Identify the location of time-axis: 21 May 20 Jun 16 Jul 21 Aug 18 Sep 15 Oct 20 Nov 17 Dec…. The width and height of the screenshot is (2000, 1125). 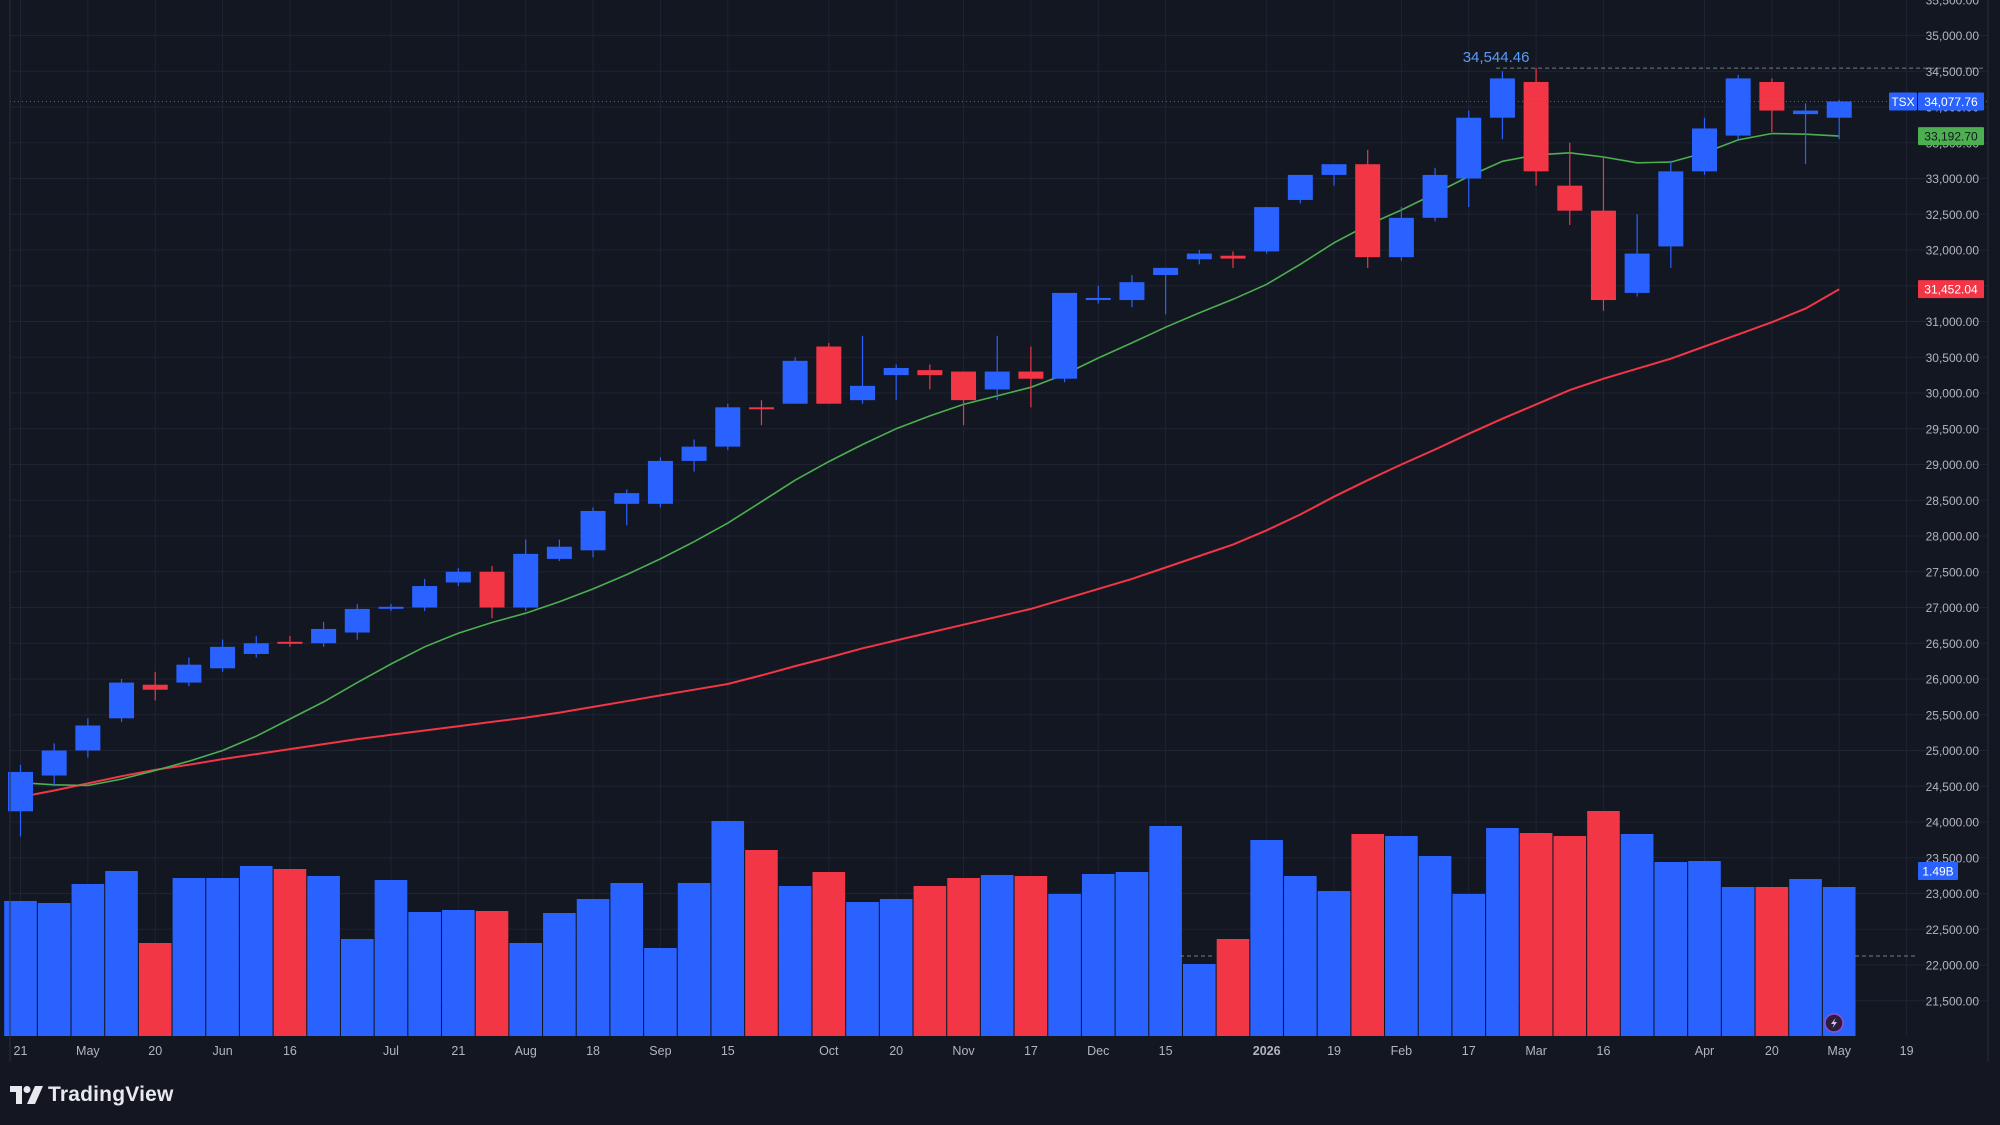
(964, 1051).